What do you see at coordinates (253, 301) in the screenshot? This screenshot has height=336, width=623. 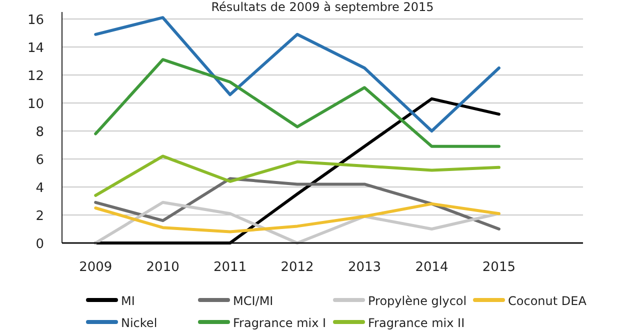 I see `legend-label: MCI/MI` at bounding box center [253, 301].